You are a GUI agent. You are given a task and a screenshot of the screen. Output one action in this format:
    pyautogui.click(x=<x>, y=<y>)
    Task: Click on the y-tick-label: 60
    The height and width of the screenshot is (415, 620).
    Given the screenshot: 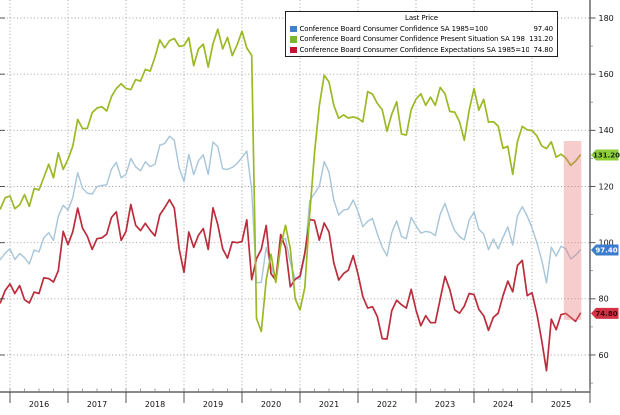 What is the action you would take?
    pyautogui.click(x=604, y=355)
    